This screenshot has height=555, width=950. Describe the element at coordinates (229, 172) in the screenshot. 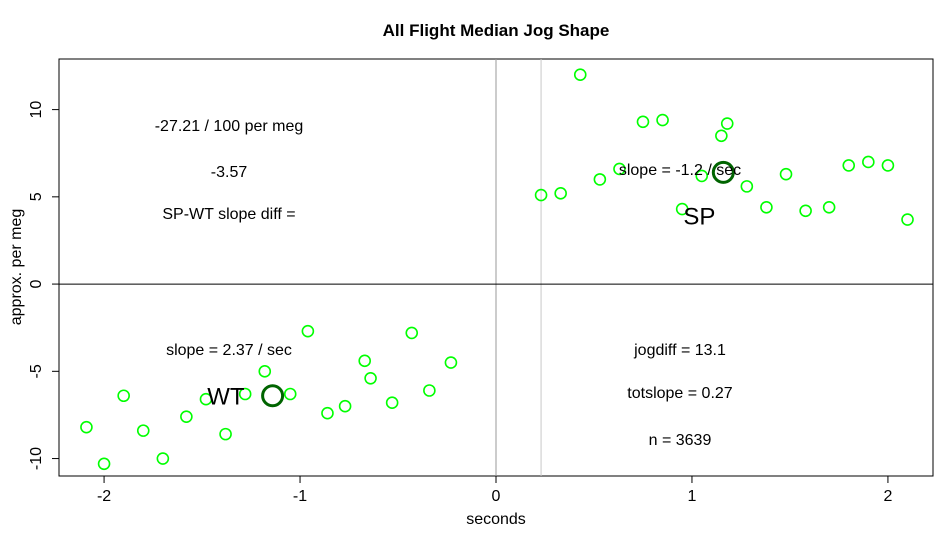

I see `slope-diff-raw: -3.57` at that location.